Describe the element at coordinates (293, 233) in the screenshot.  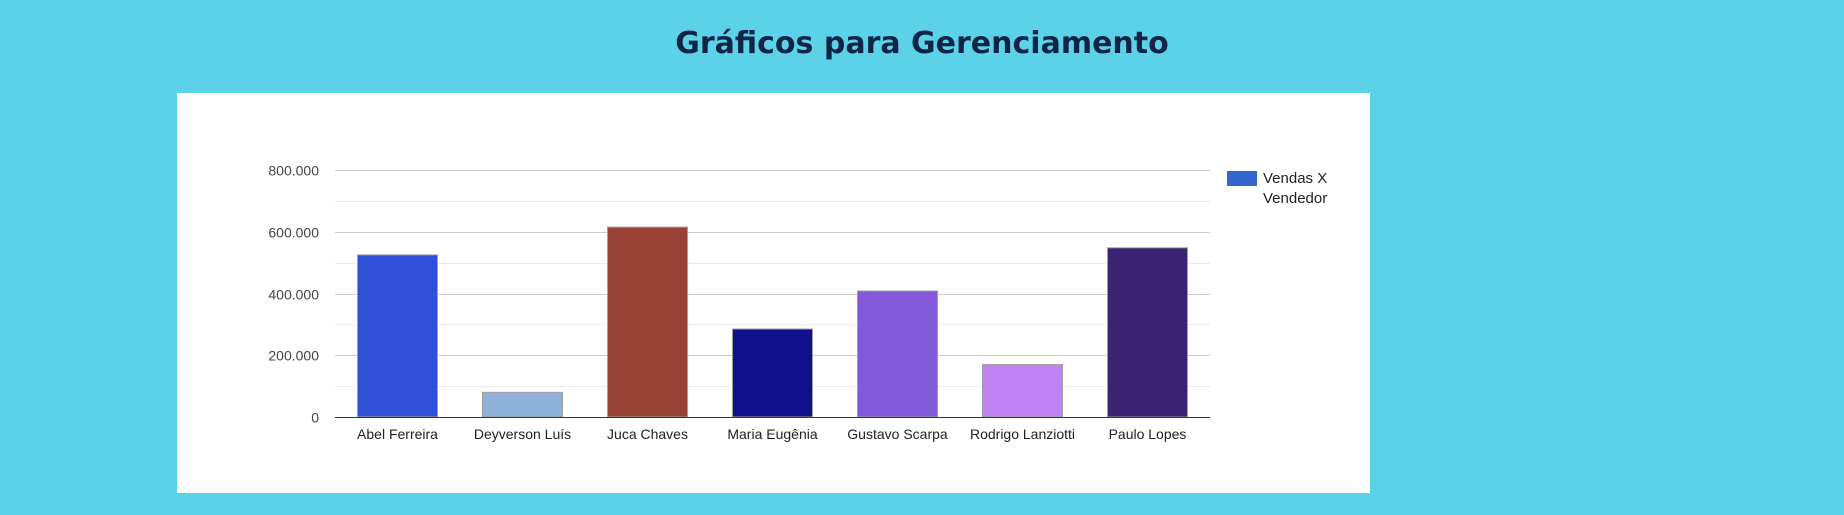
I see `y-tick-label: 600.000` at that location.